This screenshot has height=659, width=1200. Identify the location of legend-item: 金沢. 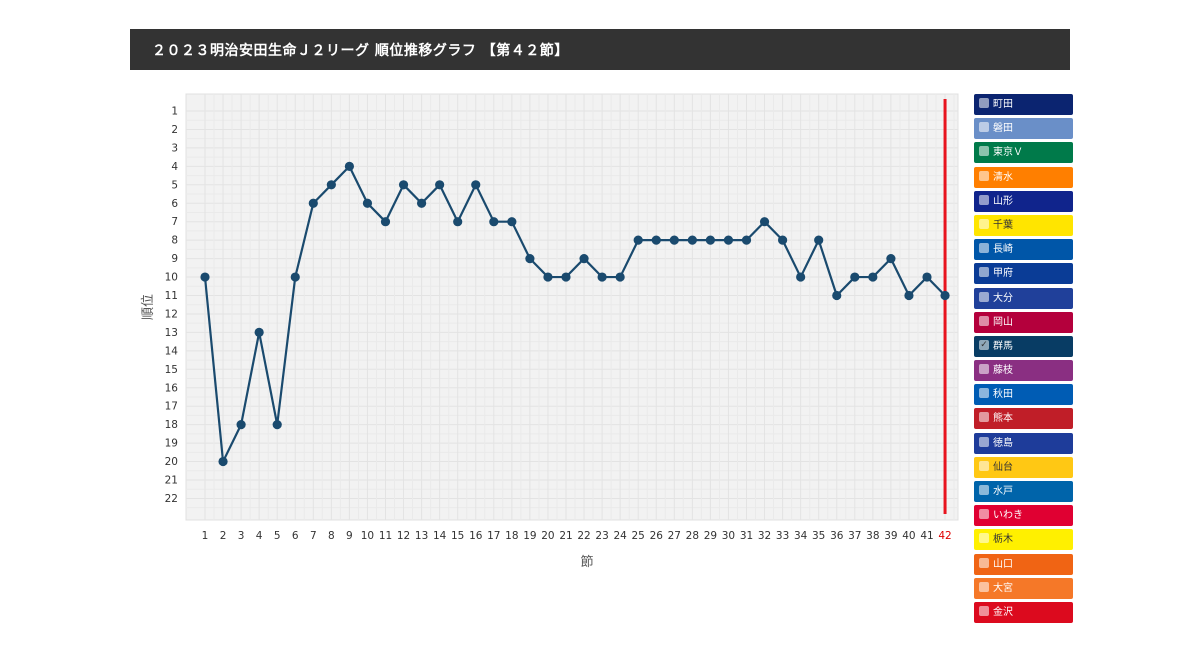
(1023, 612).